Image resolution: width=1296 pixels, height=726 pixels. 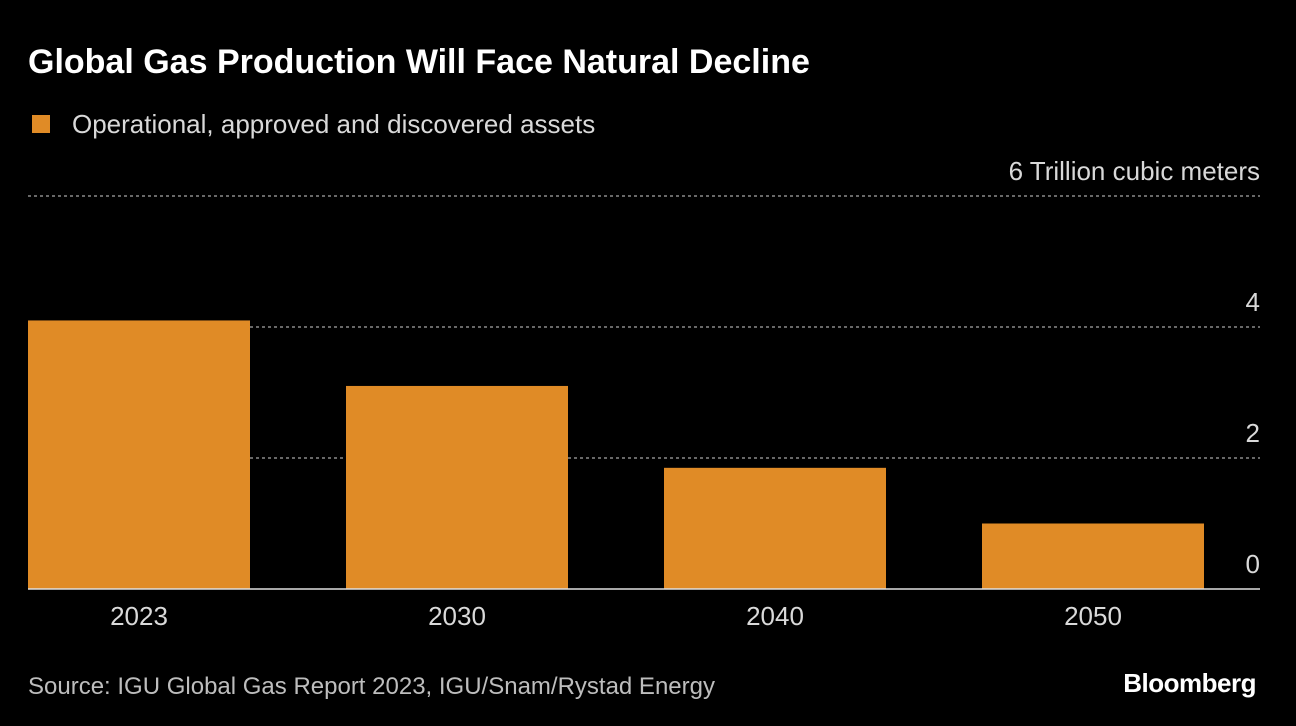 I want to click on x-tick-label: 2023, so click(x=139, y=616).